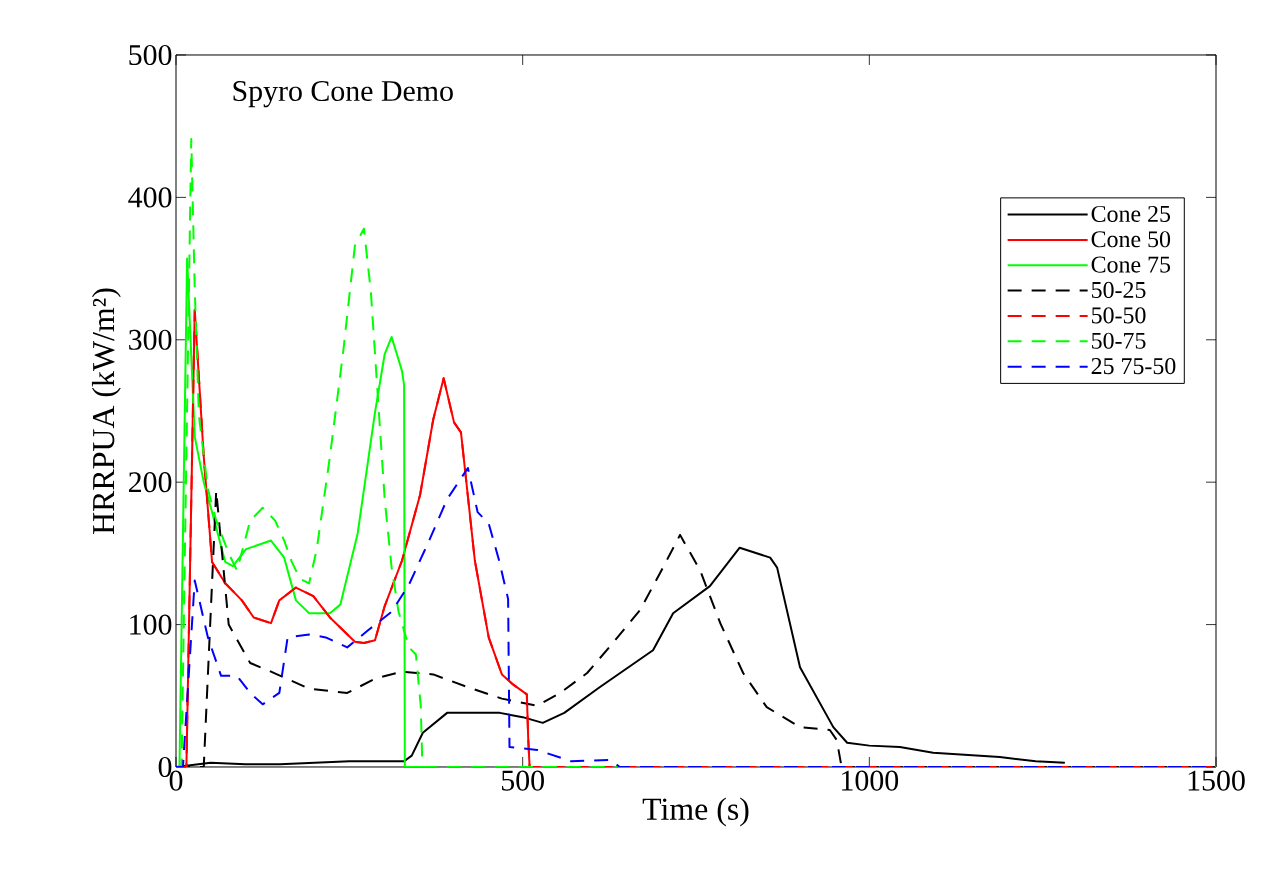 The width and height of the screenshot is (1262, 893). What do you see at coordinates (1119, 290) in the screenshot?
I see `legend-label: 50-25` at bounding box center [1119, 290].